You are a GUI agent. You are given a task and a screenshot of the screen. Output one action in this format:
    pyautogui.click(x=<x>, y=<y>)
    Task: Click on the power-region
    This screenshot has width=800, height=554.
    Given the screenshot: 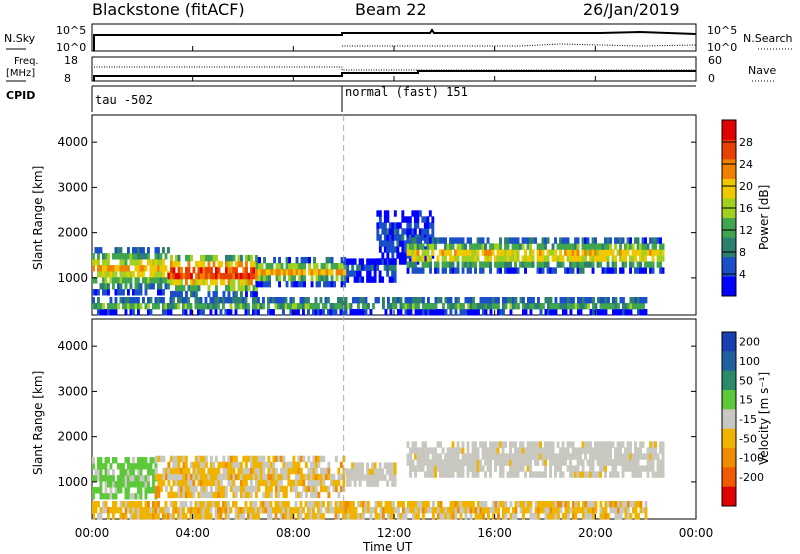 What is the action you would take?
    pyautogui.click(x=212, y=276)
    